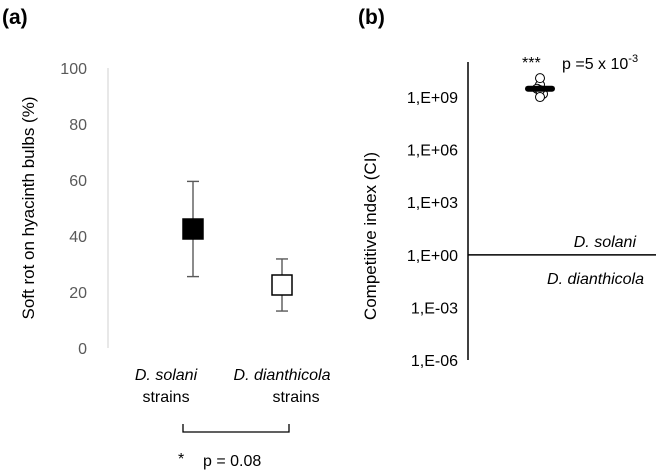 The image size is (660, 472). What do you see at coordinates (432, 256) in the screenshot?
I see `panel-b-ytick: 1,E+00` at bounding box center [432, 256].